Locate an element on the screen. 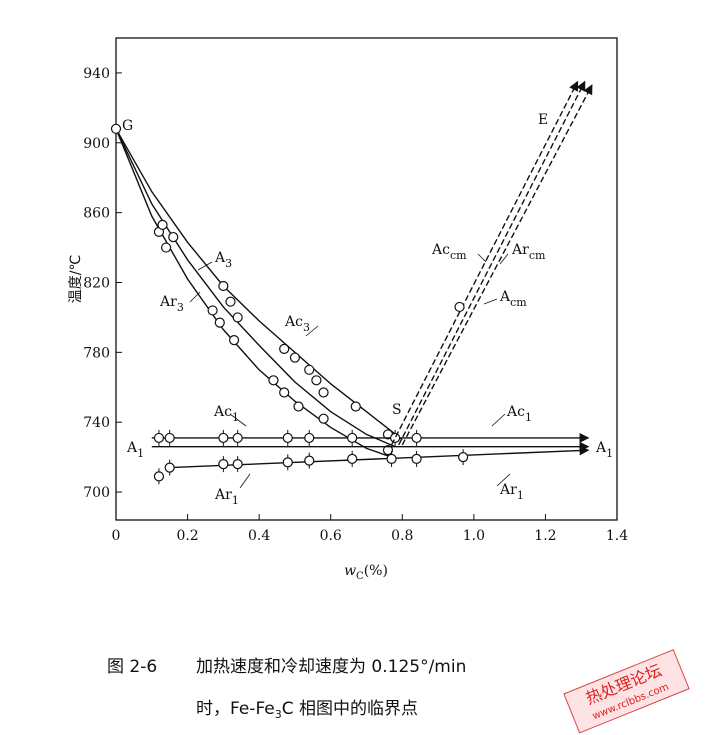  curve-label: Accm is located at coordinates (449, 252).